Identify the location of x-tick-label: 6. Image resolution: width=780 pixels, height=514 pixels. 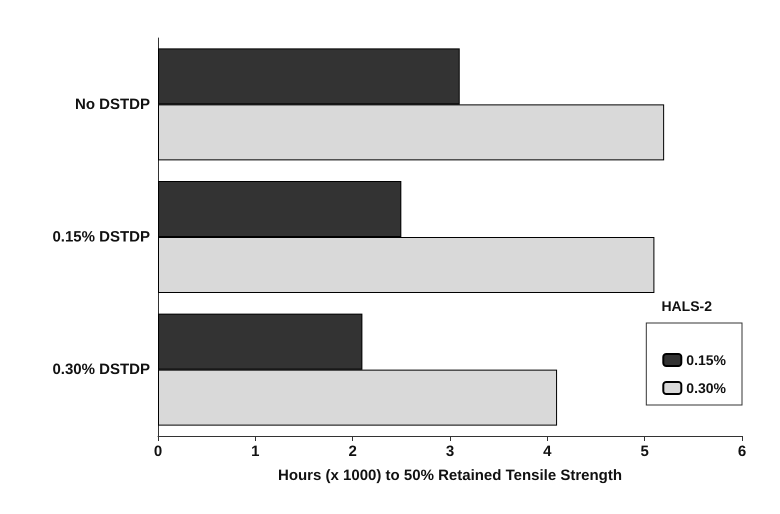
(742, 451).